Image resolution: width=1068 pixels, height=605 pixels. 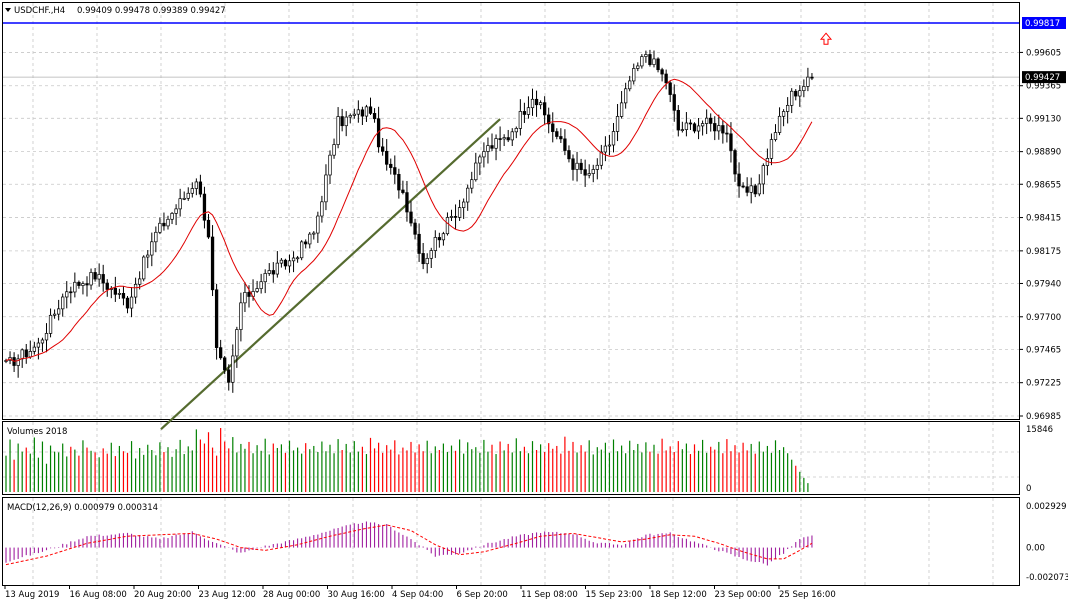 What do you see at coordinates (1043, 284) in the screenshot?
I see `price-tick-label: 0.97940` at bounding box center [1043, 284].